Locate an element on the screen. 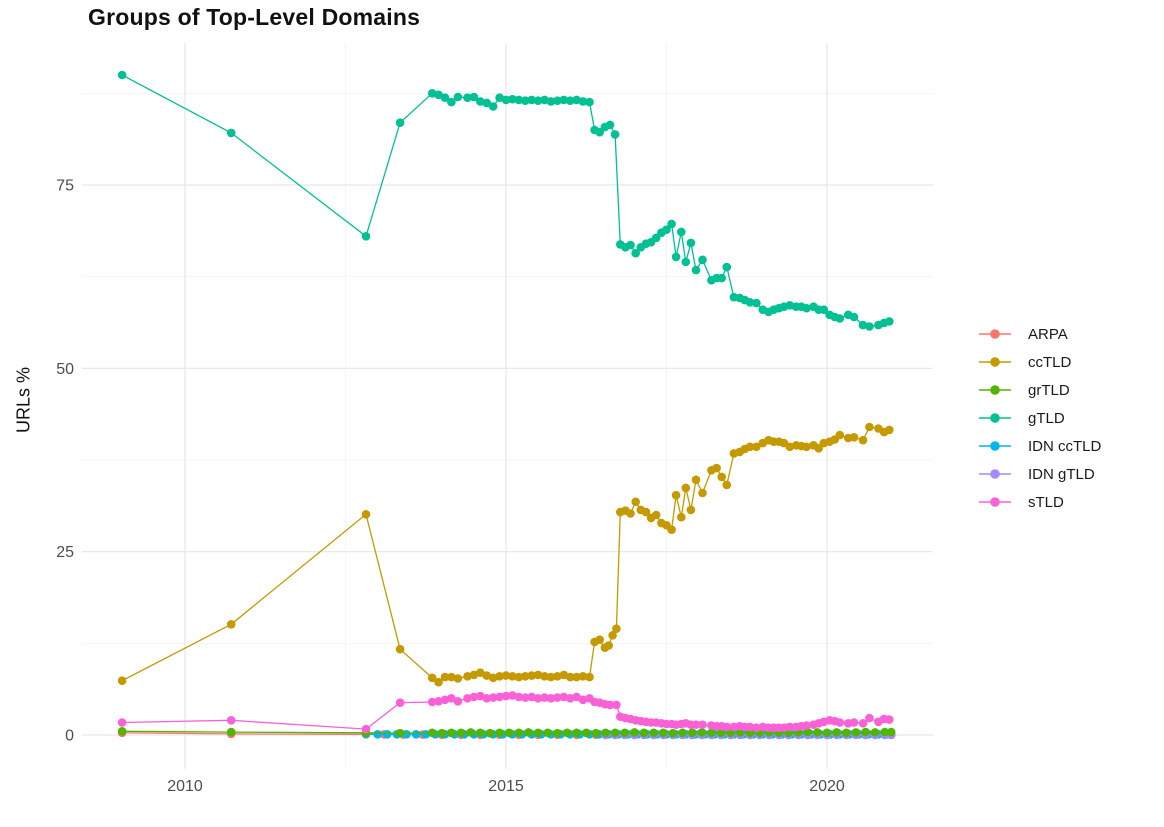 The height and width of the screenshot is (827, 1164). x-tick-label: 2015 is located at coordinates (506, 786).